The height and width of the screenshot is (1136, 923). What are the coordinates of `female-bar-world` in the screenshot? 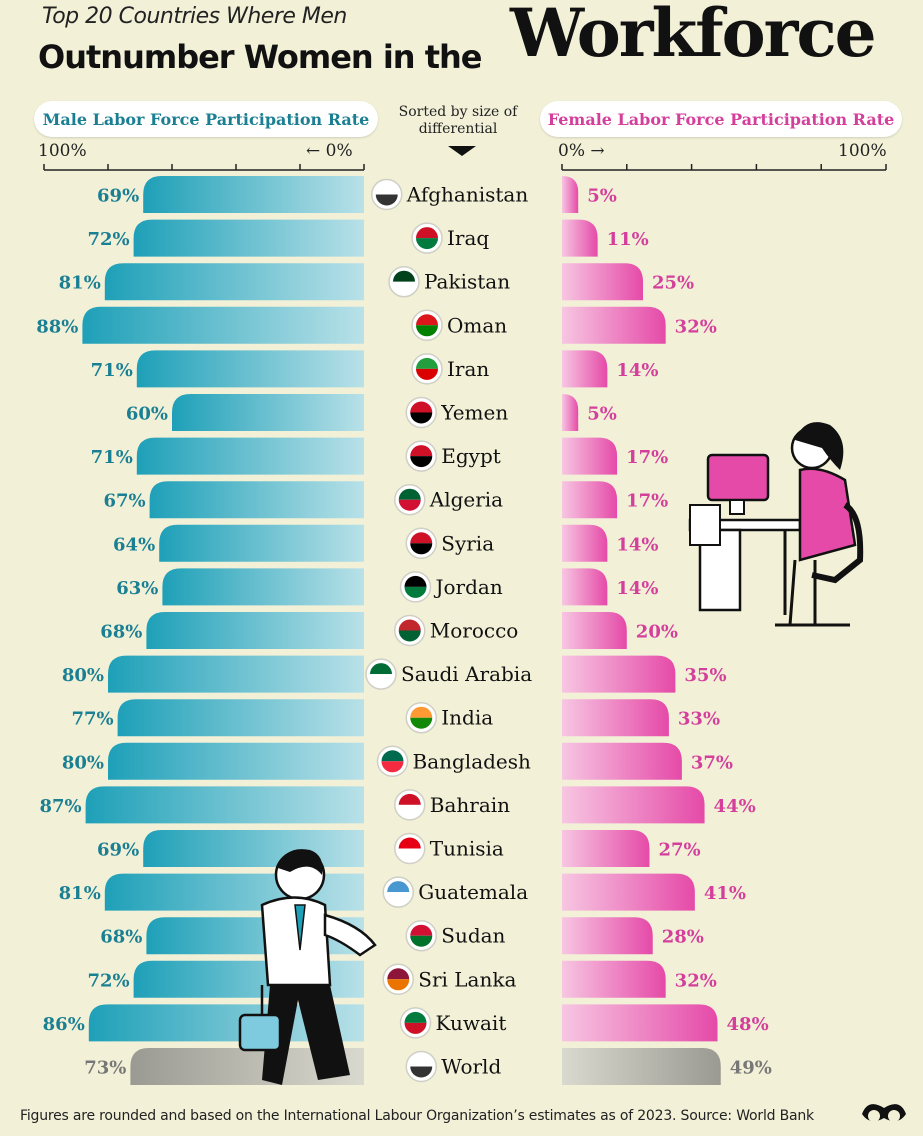 It's located at (641, 1066).